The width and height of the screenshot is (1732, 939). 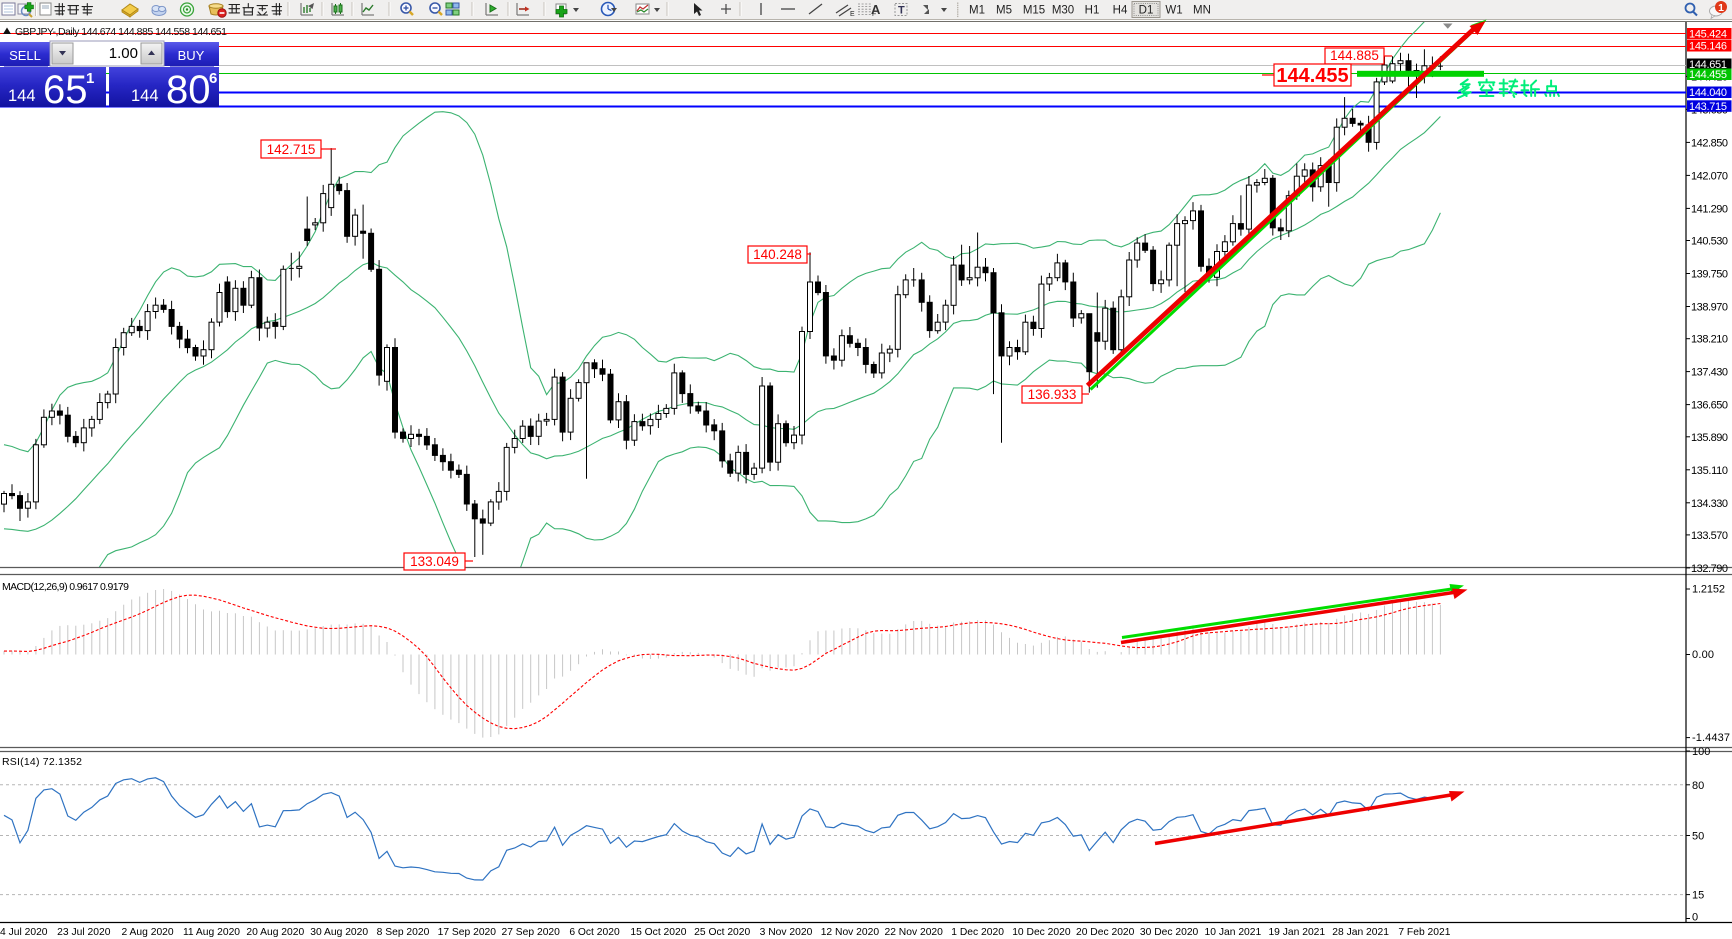 I want to click on svg-text: W1, so click(x=1173, y=11).